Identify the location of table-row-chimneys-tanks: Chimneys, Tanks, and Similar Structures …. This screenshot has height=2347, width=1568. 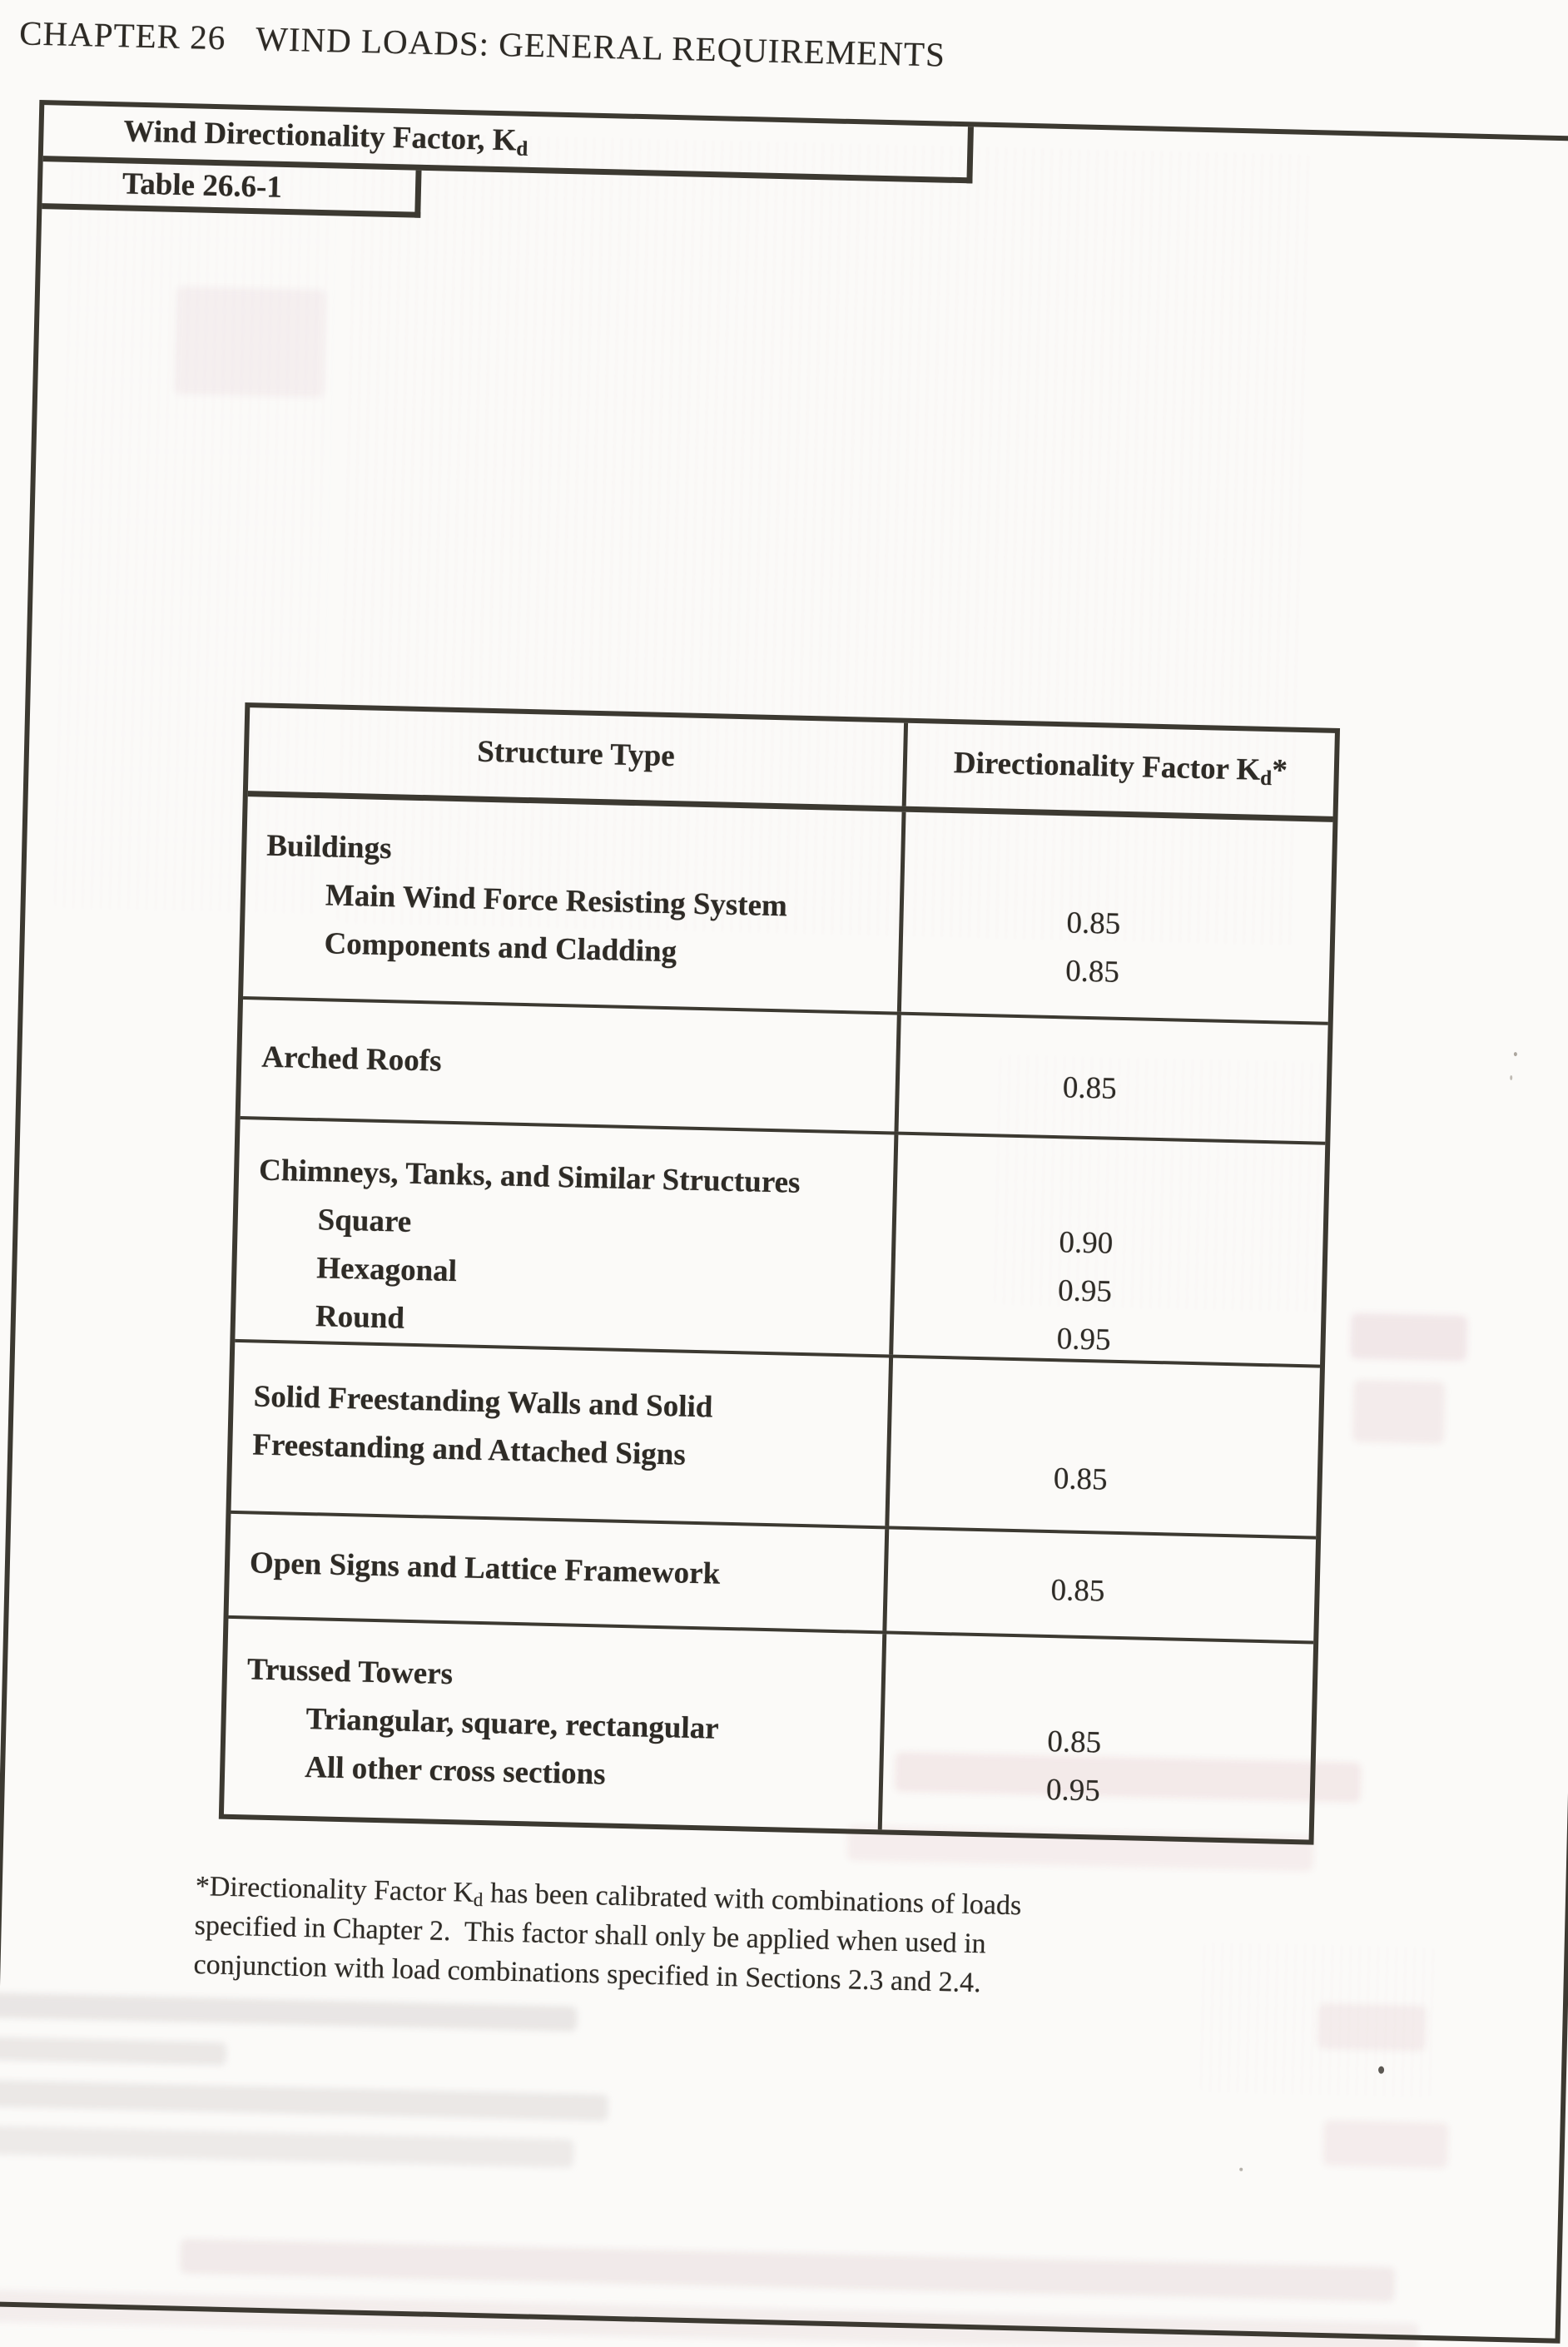
(780, 1240).